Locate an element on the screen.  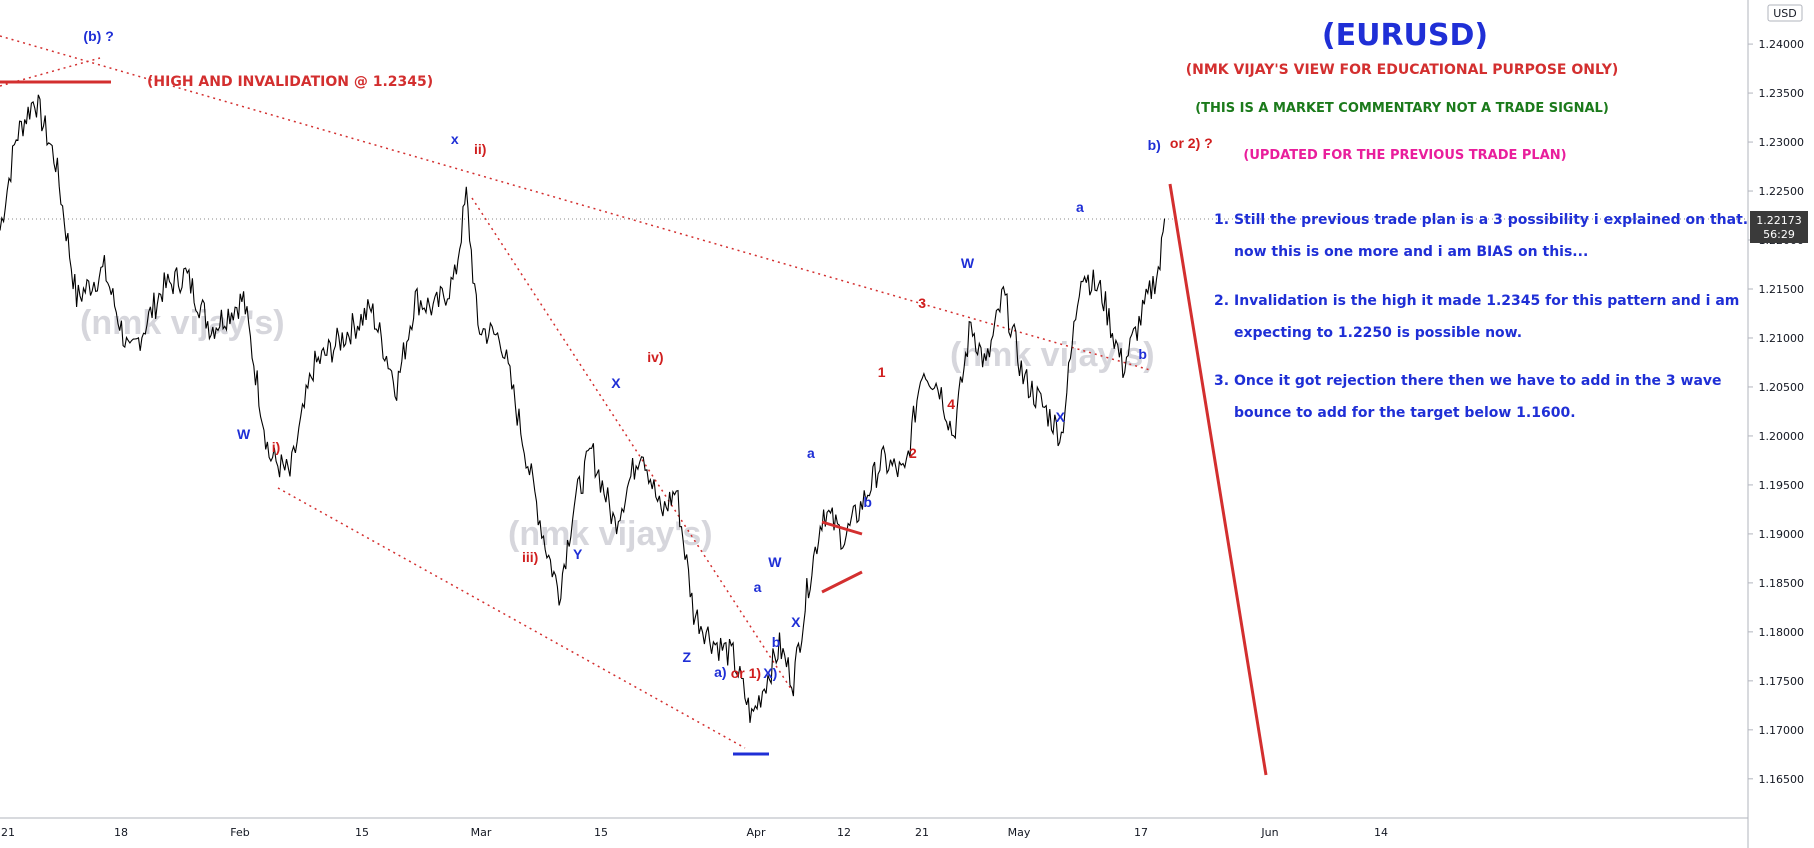
wave-label: 4 is located at coordinates (951, 404).